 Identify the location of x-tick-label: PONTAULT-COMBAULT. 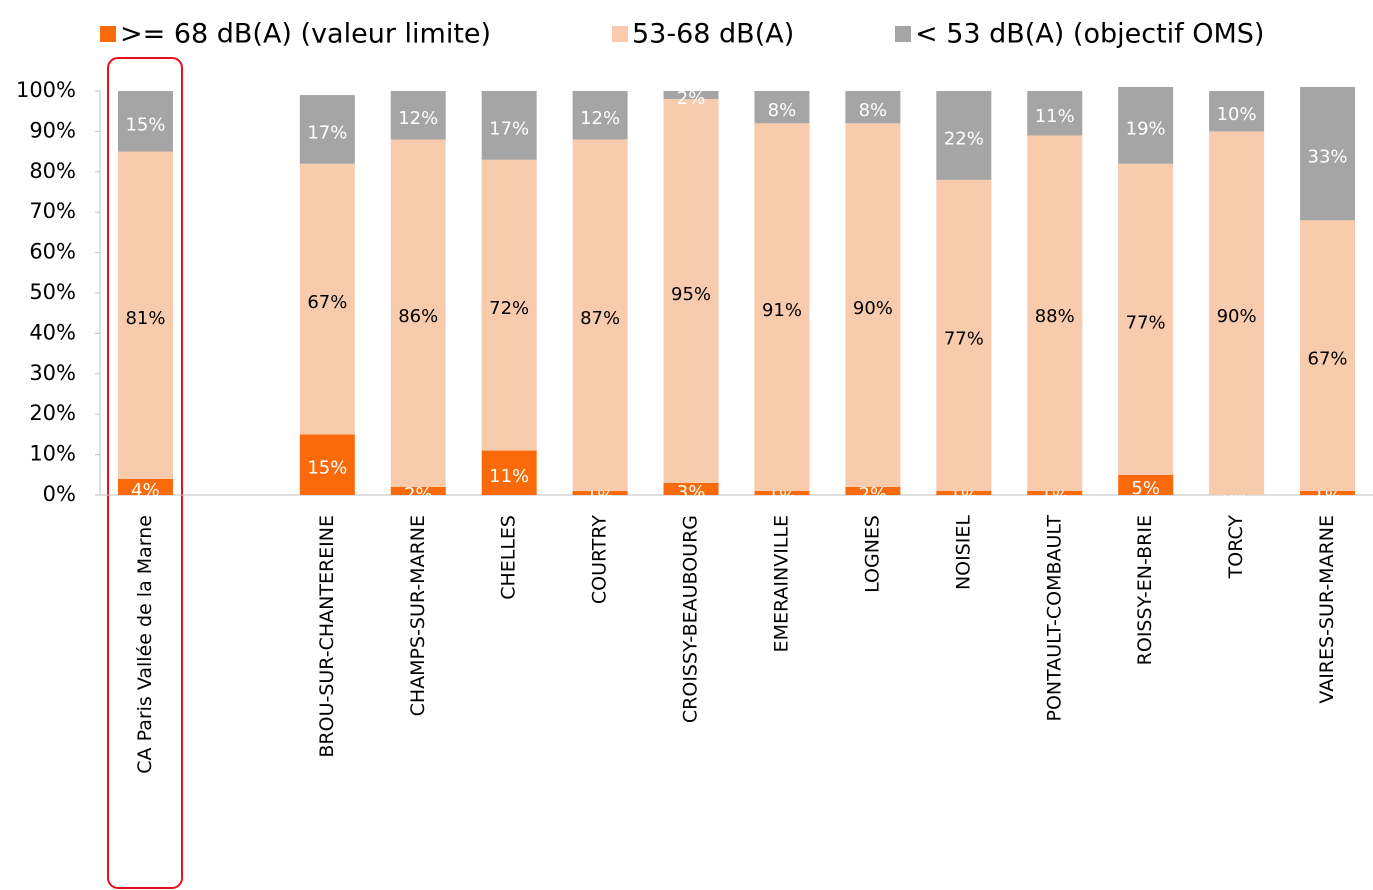
(1054, 618).